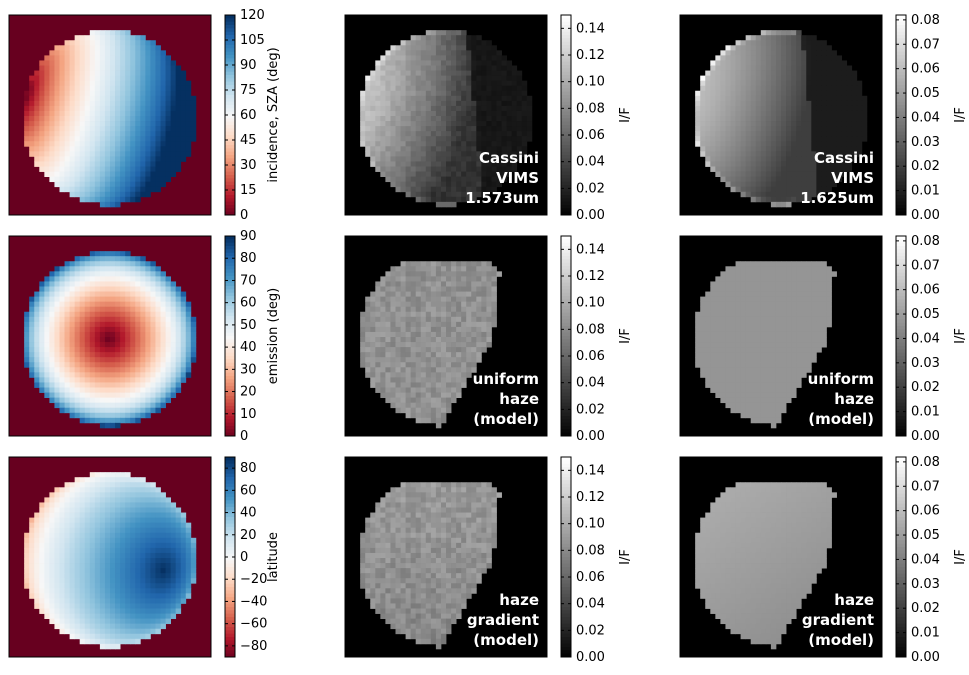 The height and width of the screenshot is (675, 969). Describe the element at coordinates (844, 158) in the screenshot. I see `annotation-line: Cassini` at that location.